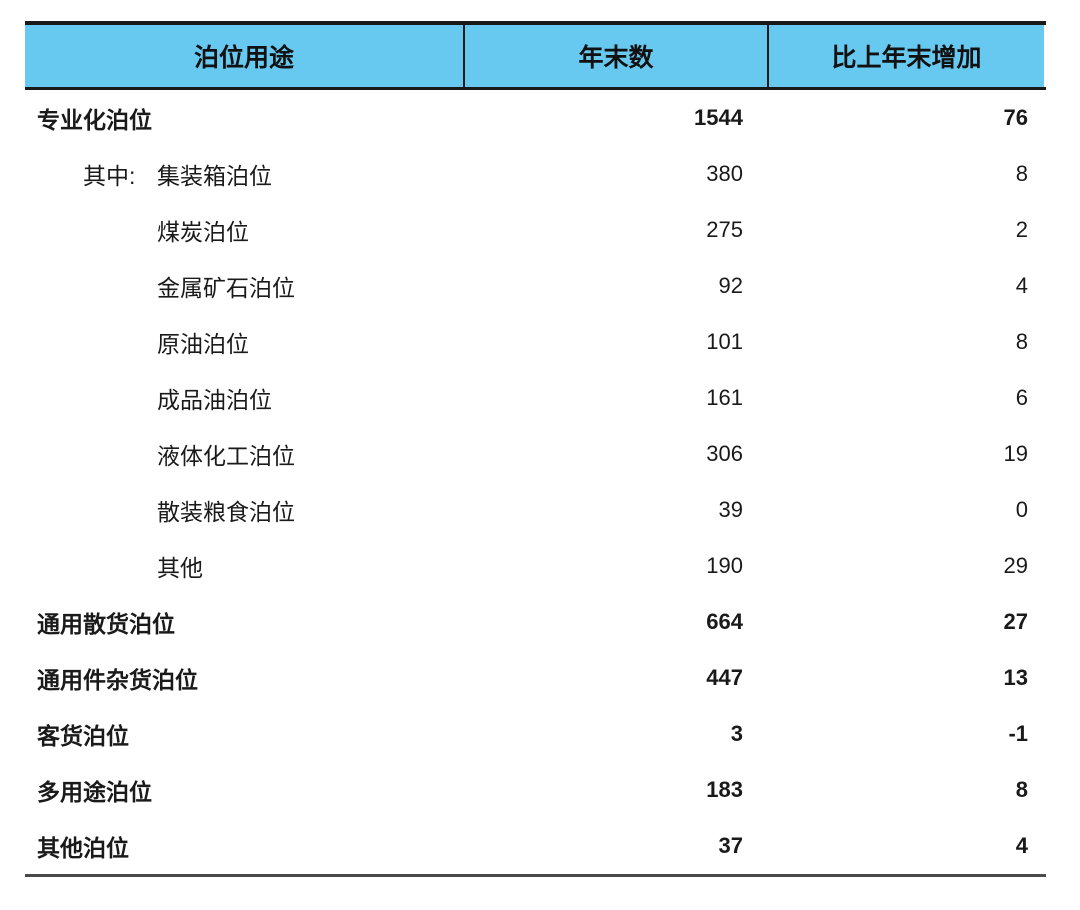 This screenshot has height=910, width=1080. Describe the element at coordinates (245, 846) in the screenshot. I see `berth-use-cell: 其他泊位` at that location.